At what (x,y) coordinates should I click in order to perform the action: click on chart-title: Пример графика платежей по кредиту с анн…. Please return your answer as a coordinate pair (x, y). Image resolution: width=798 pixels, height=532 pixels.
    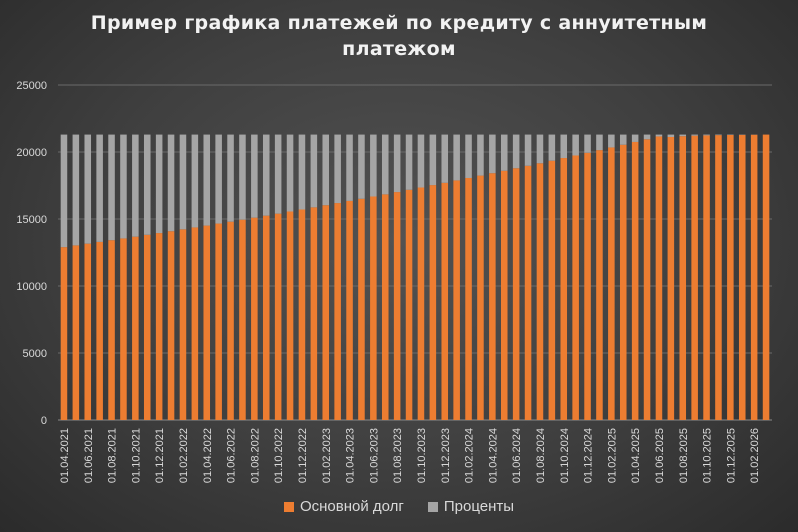
    Looking at the image, I should click on (399, 36).